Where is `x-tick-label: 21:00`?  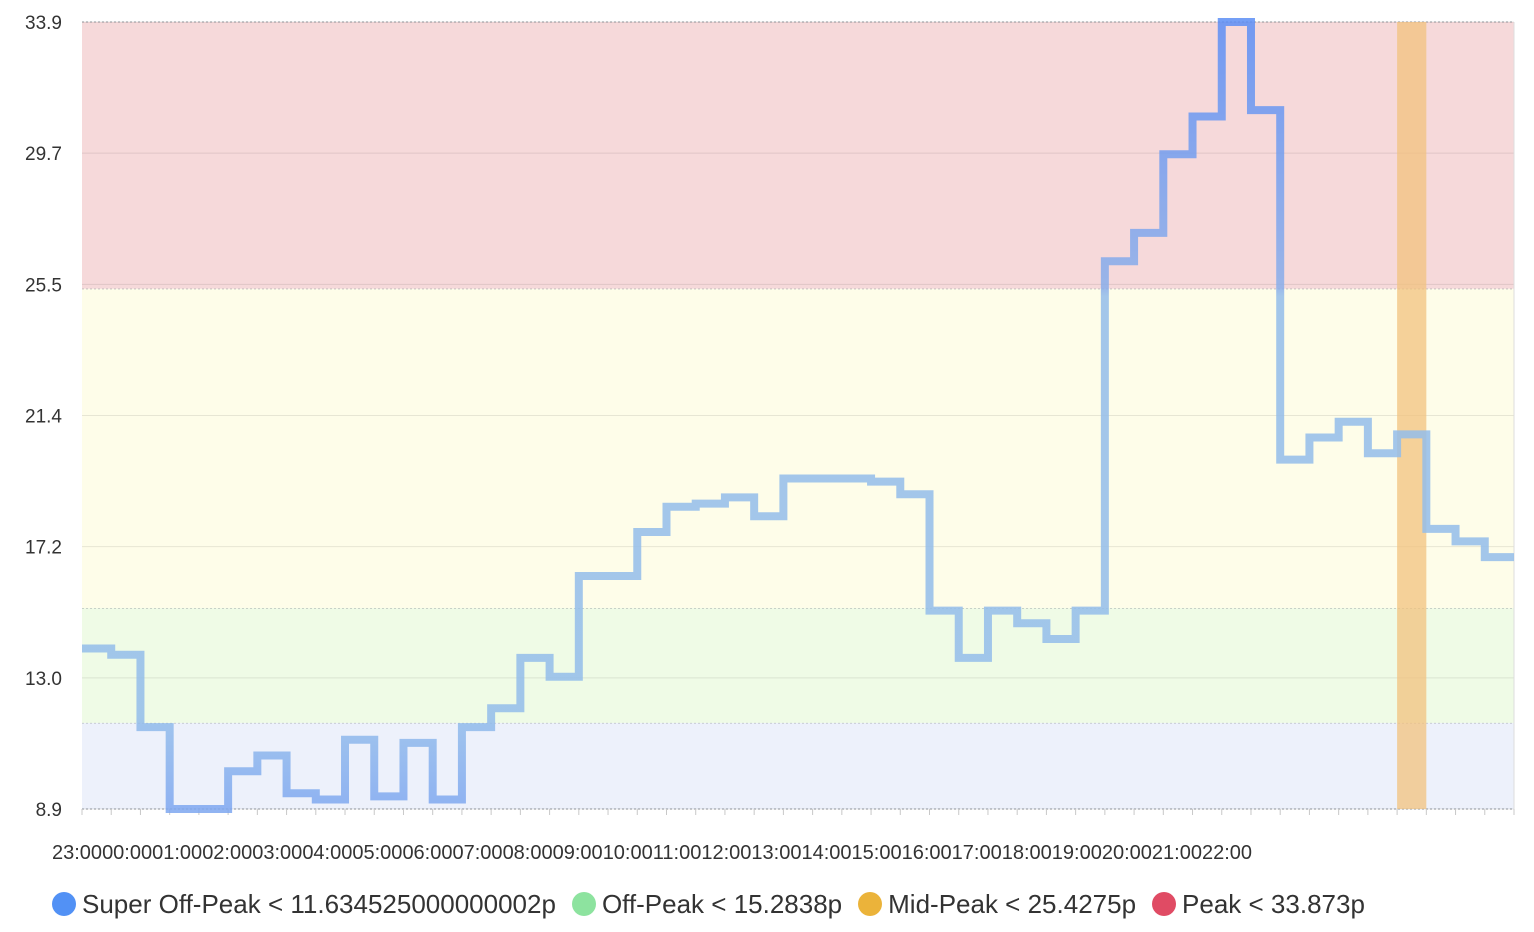
x-tick-label: 21:00 is located at coordinates (1177, 853).